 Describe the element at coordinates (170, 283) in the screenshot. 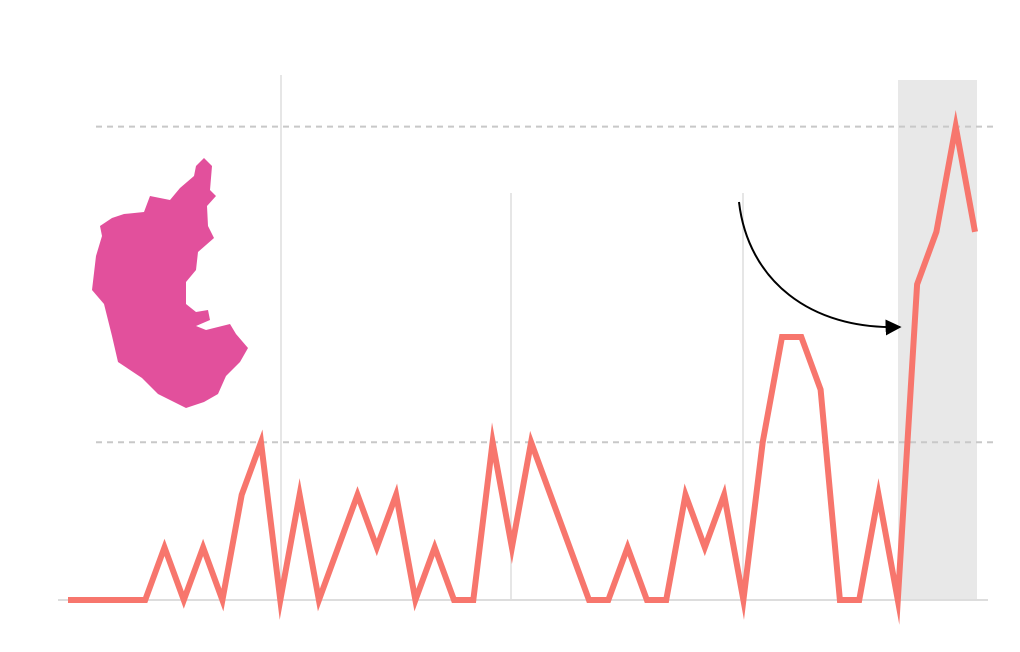

I see `map-icon` at that location.